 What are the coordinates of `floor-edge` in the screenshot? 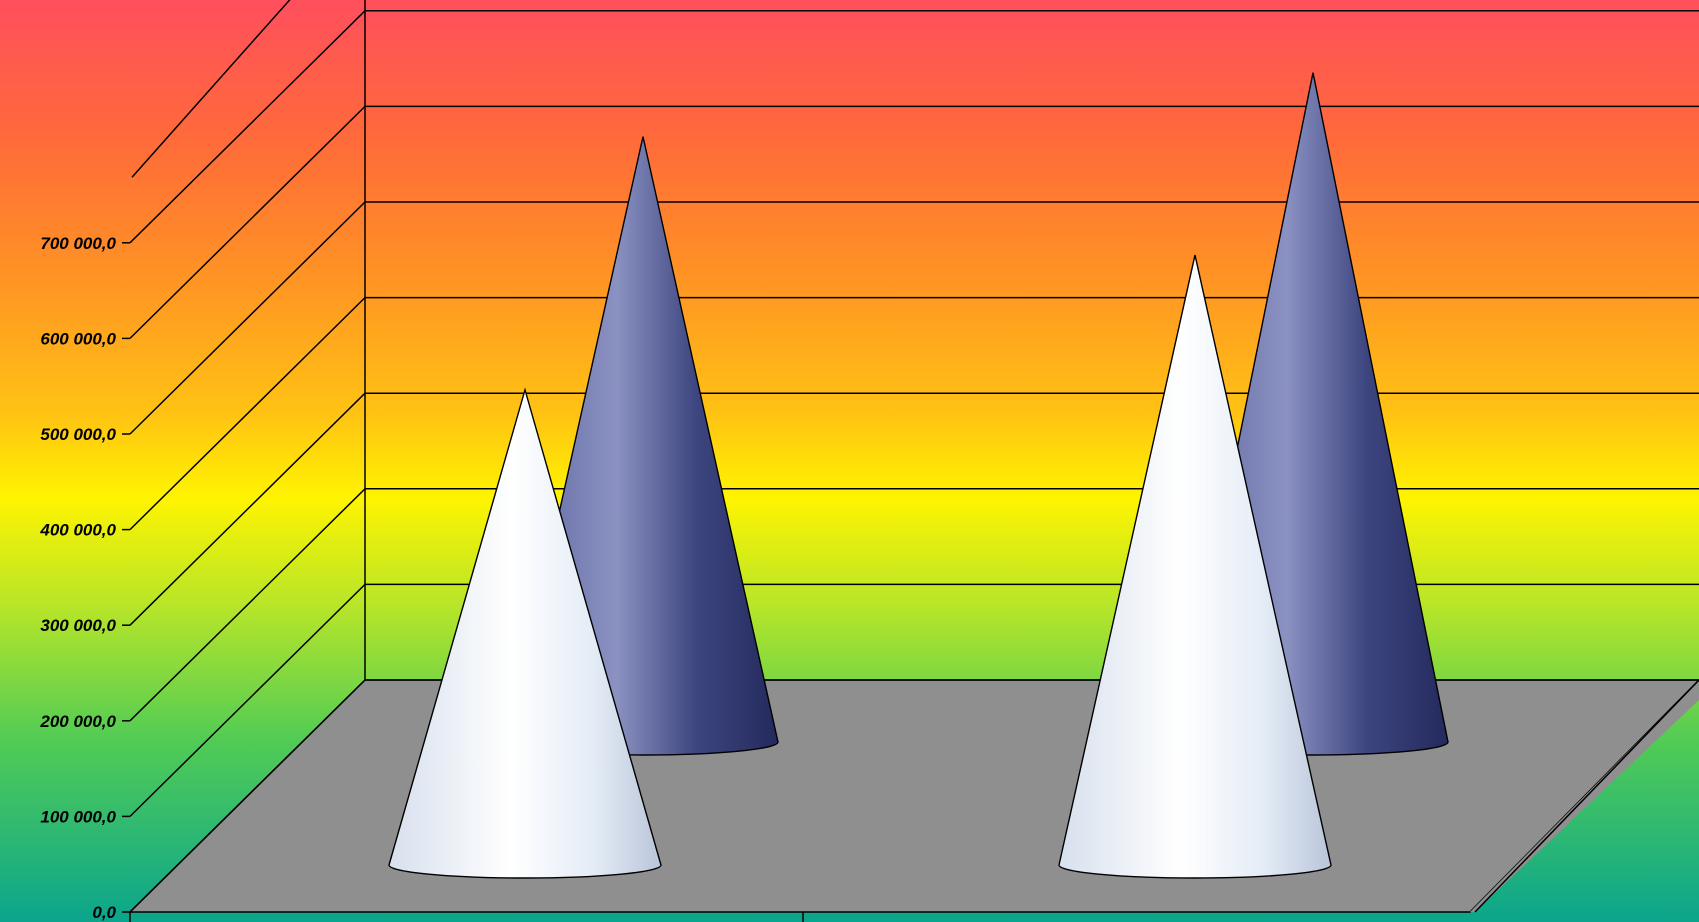 It's located at (1584, 796).